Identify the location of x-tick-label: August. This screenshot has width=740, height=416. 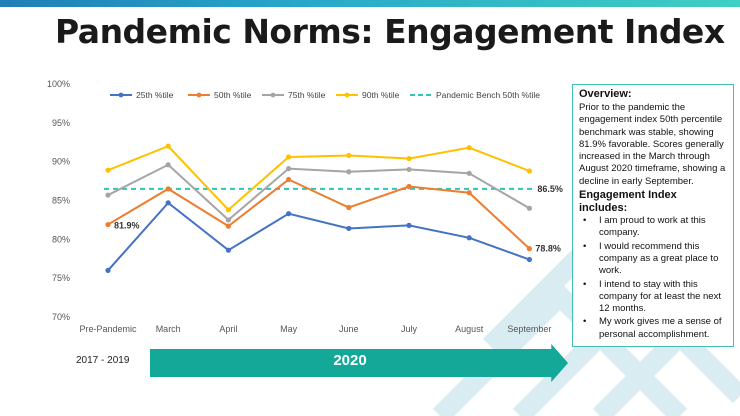
(469, 329).